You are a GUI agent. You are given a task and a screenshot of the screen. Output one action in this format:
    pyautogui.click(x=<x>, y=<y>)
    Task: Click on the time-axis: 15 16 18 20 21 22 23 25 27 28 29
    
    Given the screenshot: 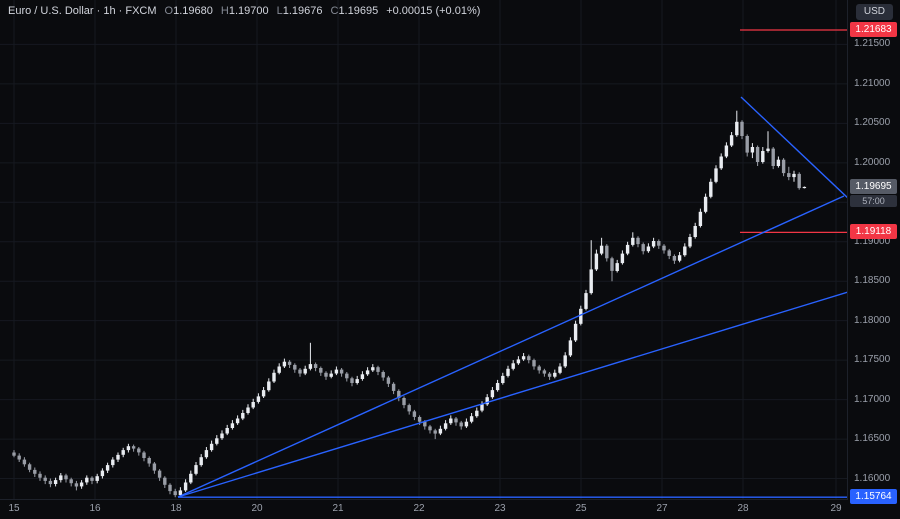 What is the action you would take?
    pyautogui.click(x=424, y=509)
    